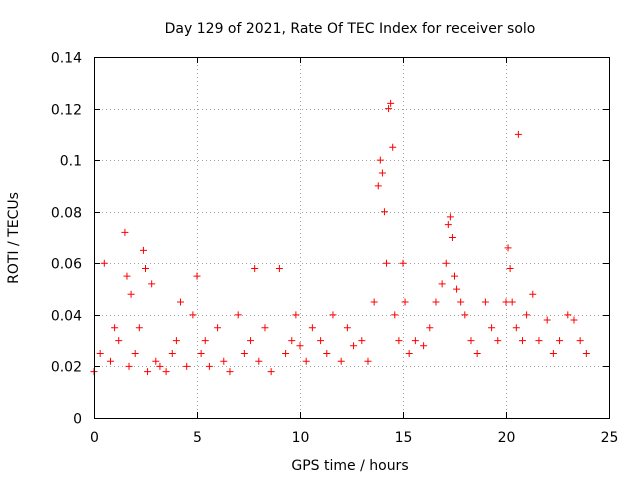 The height and width of the screenshot is (480, 640). I want to click on x-tick-label: 15, so click(404, 438).